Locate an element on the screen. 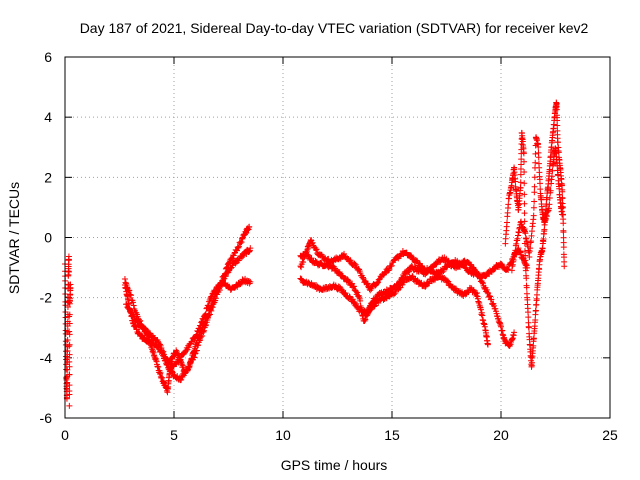 The width and height of the screenshot is (640, 480). y-axis-label: SDTVAR / TECUs is located at coordinates (14, 238).